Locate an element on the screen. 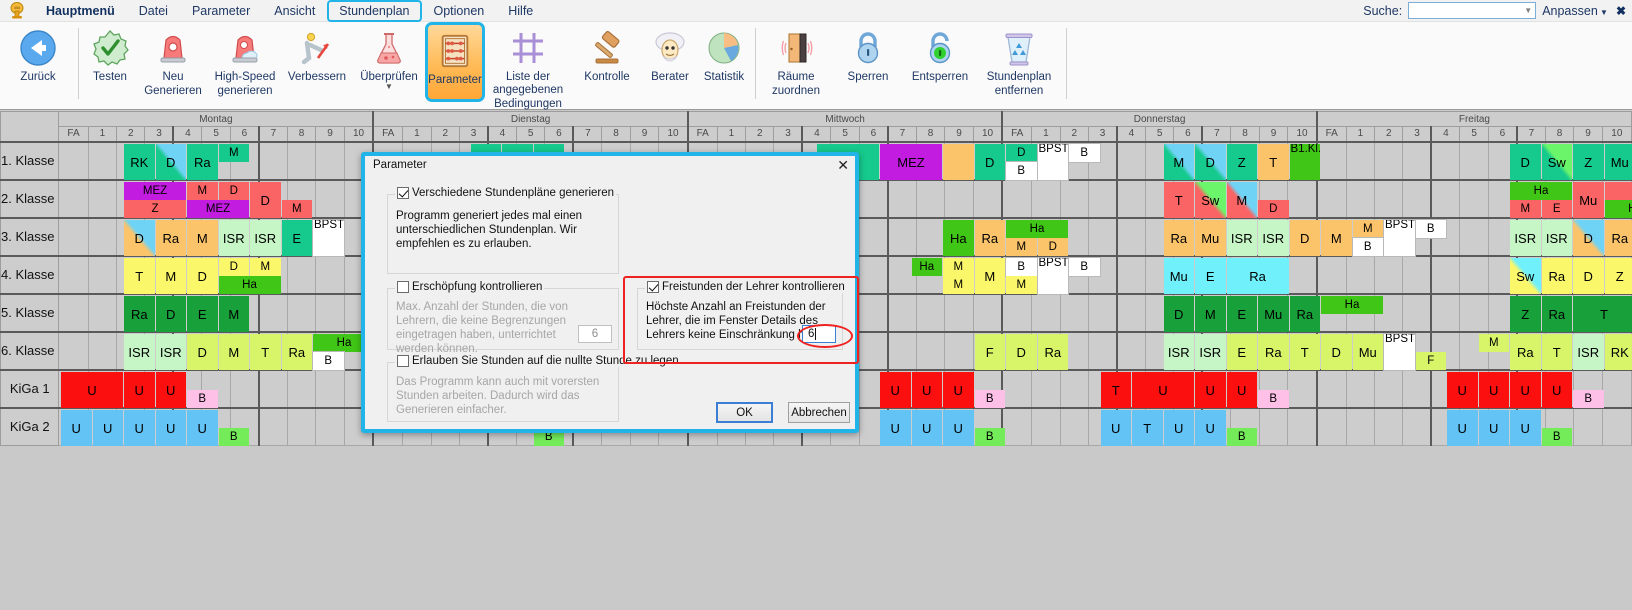  checkbox-free-hours: Freistunden der Lehrer kontrollieren is located at coordinates (746, 287).